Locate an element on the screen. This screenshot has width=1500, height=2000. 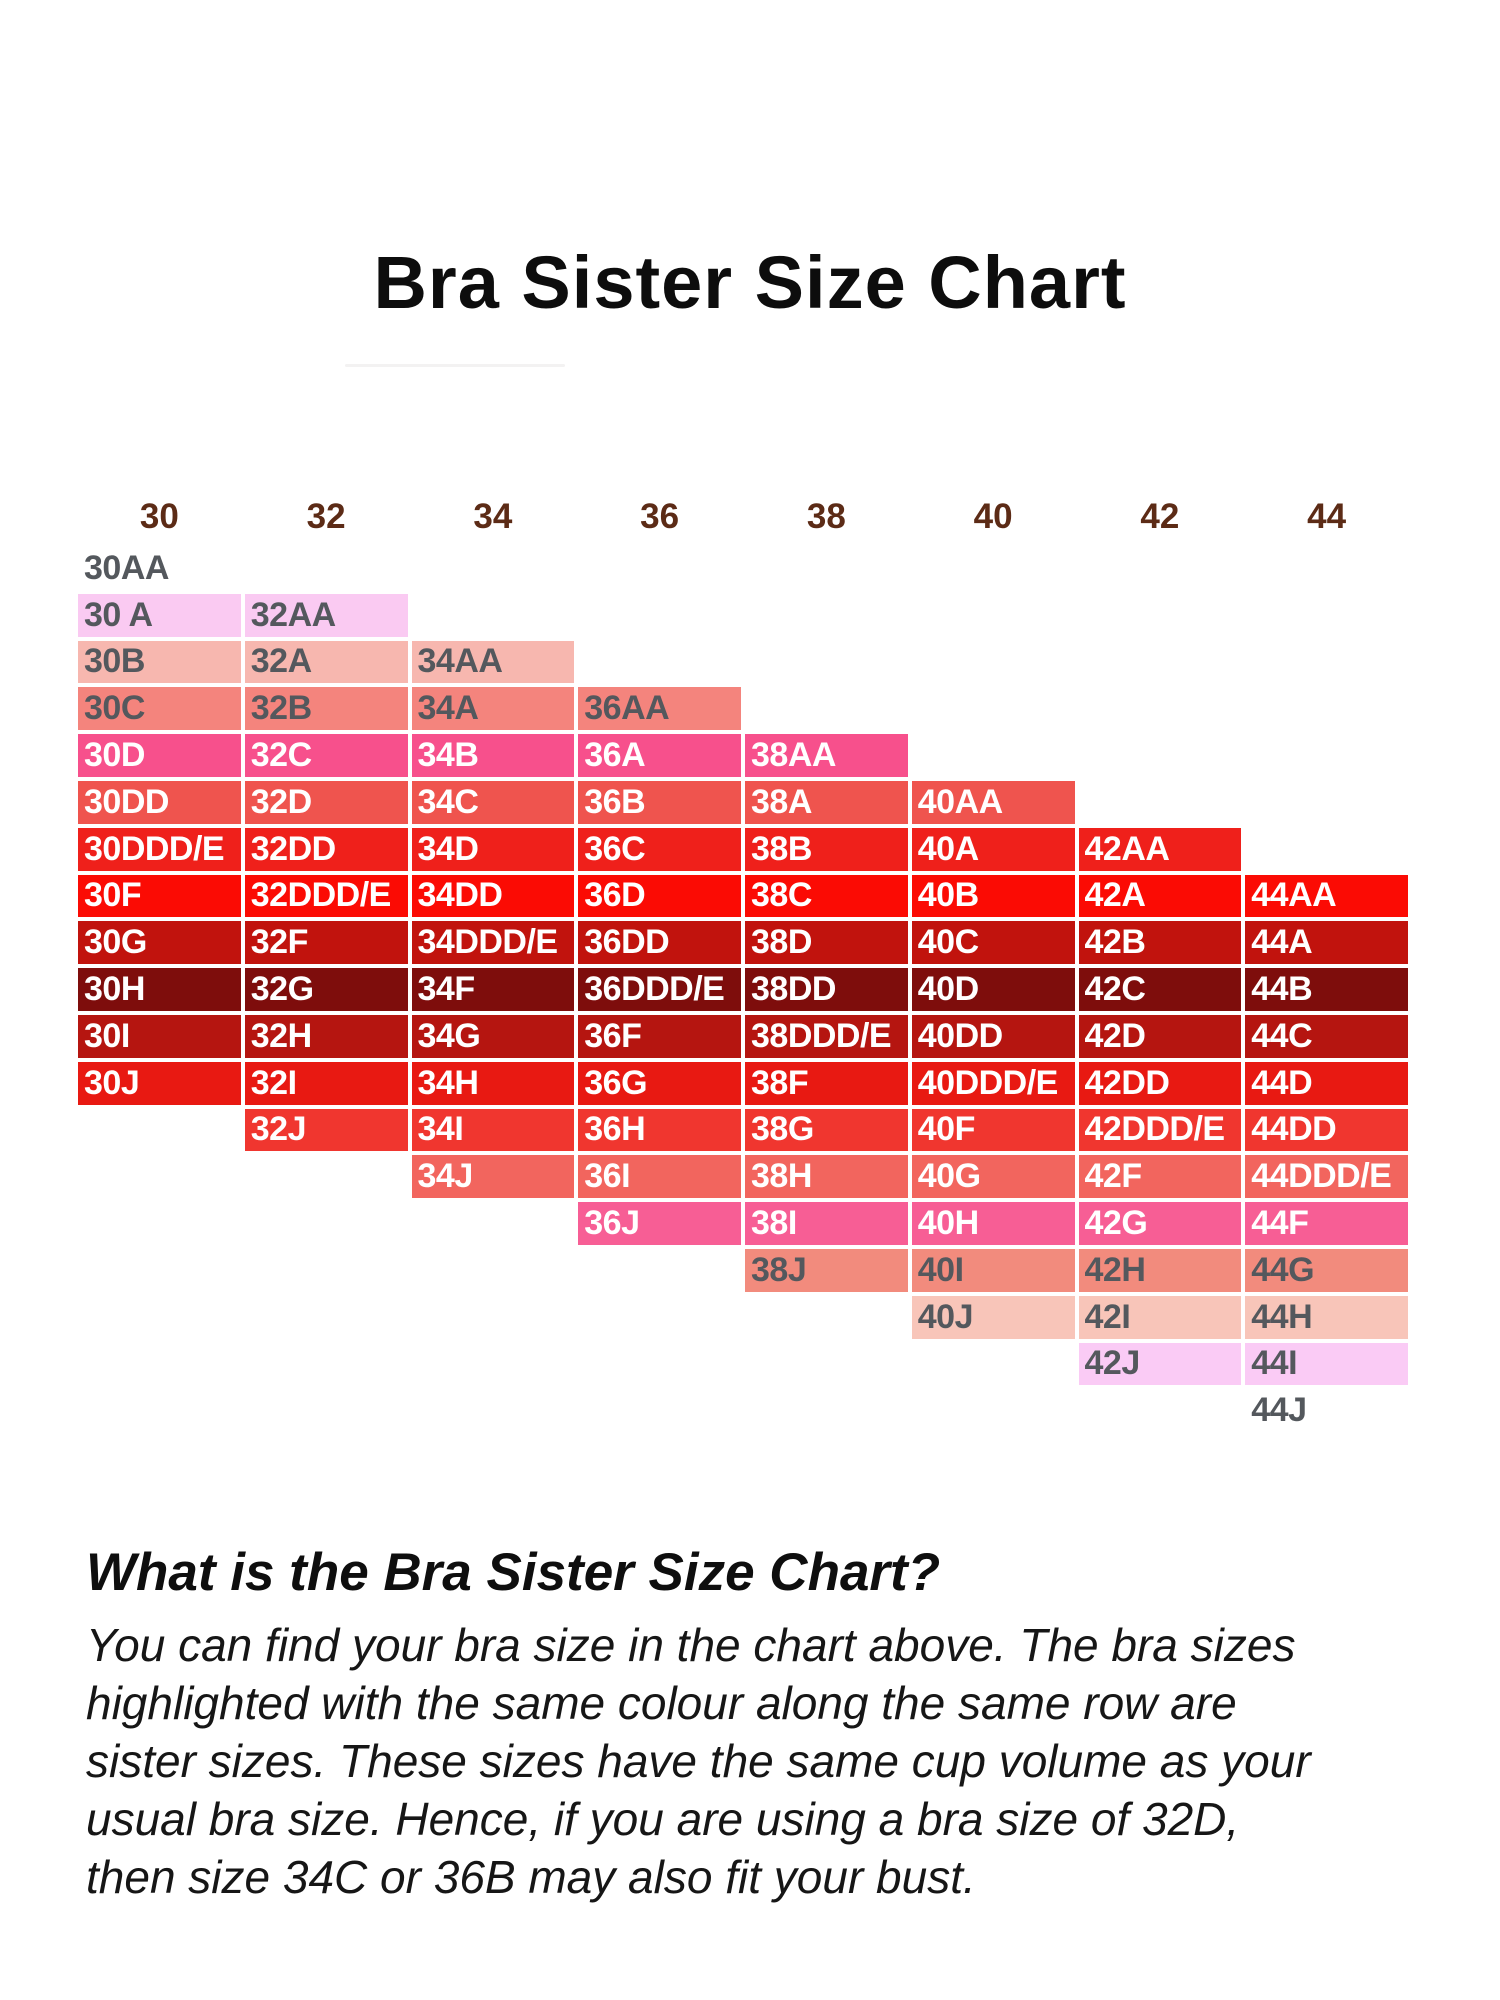
size-cell-44g: 44G is located at coordinates (1326, 1270).